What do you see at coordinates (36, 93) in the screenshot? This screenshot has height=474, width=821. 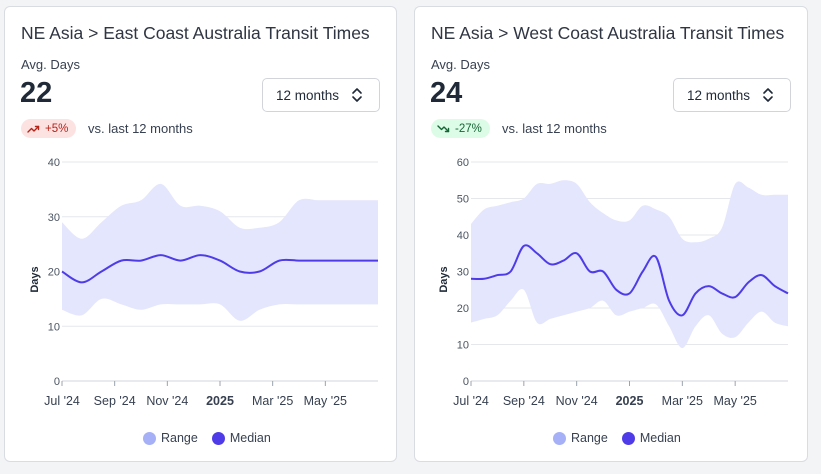 I see `avg-value: 22` at bounding box center [36, 93].